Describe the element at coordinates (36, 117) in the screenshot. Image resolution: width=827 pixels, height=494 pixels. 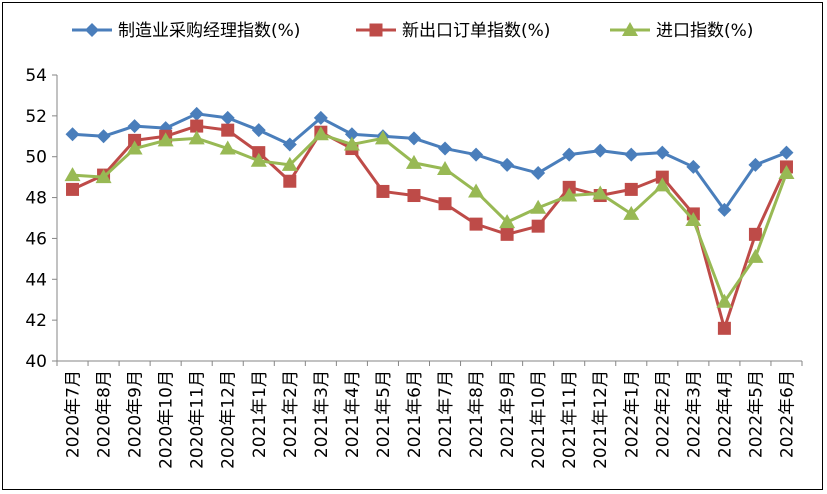
I see `y-tick-label: 52` at that location.